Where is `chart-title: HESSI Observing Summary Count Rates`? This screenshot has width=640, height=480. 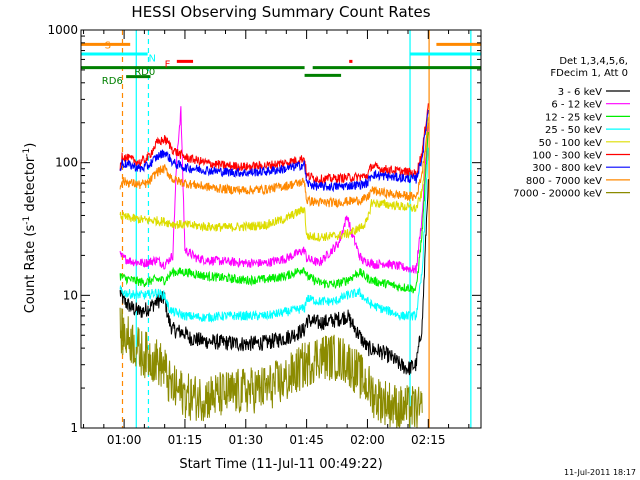
chart-title: HESSI Observing Summary Count Rates is located at coordinates (280, 12).